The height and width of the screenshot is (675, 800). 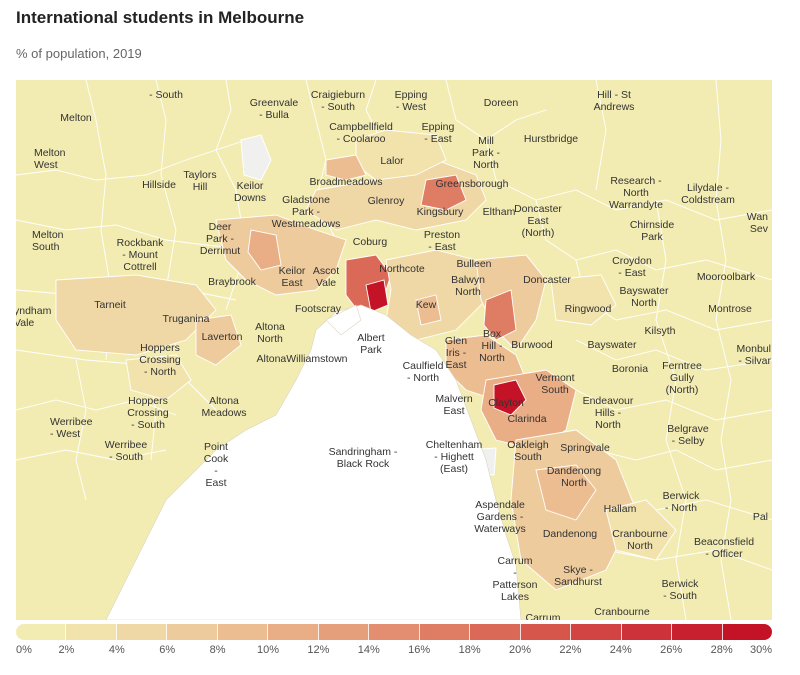 What do you see at coordinates (500, 517) in the screenshot?
I see `region-label: Aspendale Gardens -Waterways` at bounding box center [500, 517].